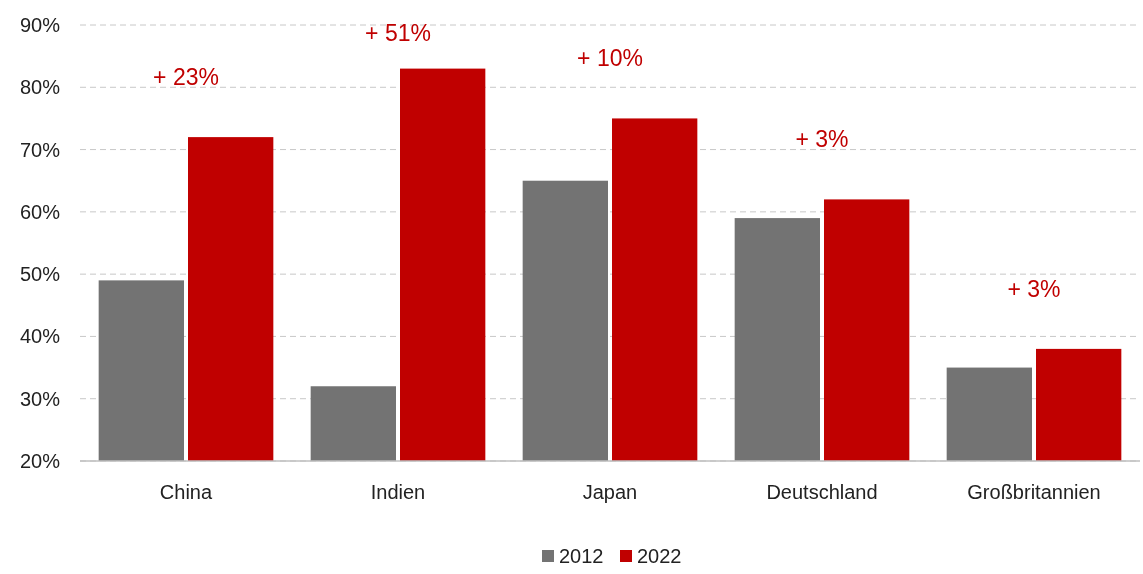  I want to click on annotation: + 51%, so click(398, 33).